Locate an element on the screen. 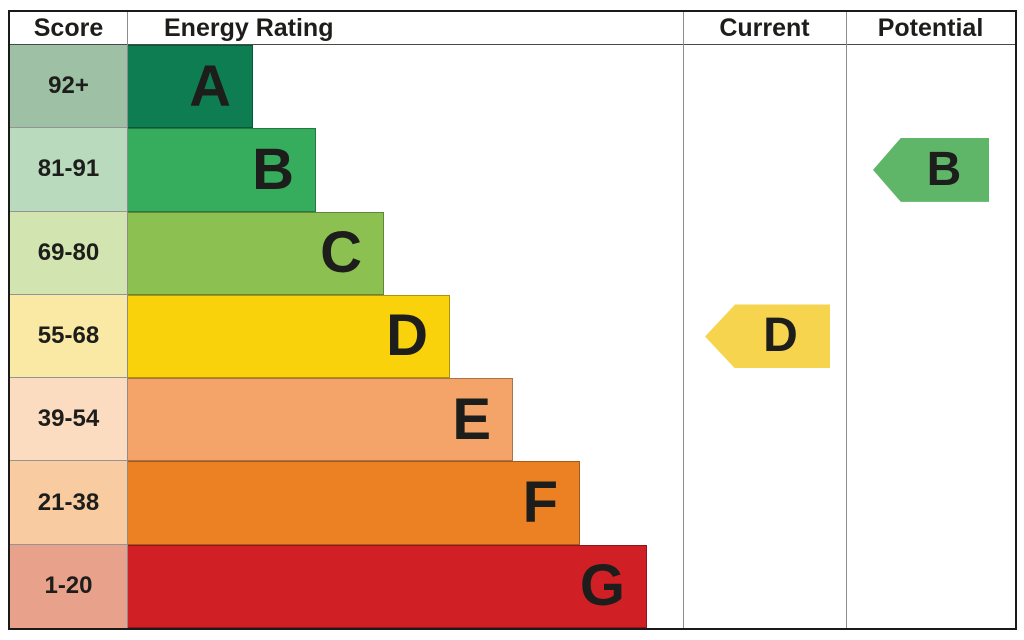  score-range-label: 55-68 is located at coordinates (68, 335).